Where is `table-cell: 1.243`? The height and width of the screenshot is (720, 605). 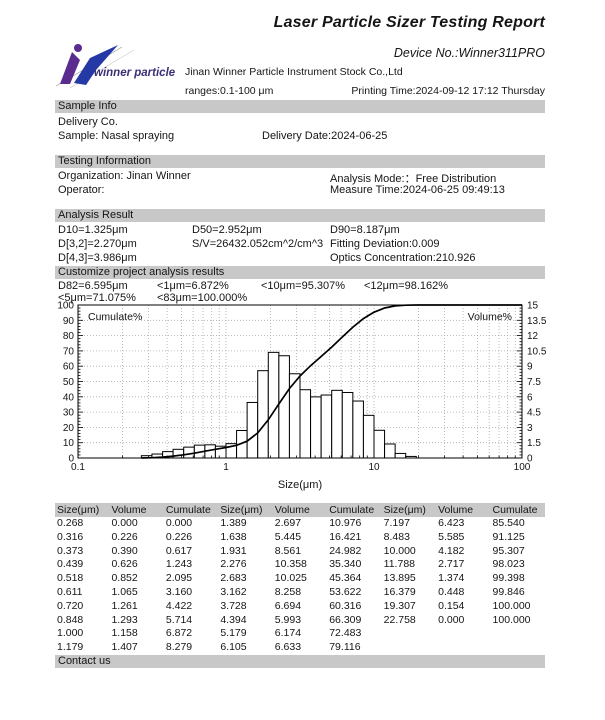 table-cell: 1.243 is located at coordinates (179, 564).